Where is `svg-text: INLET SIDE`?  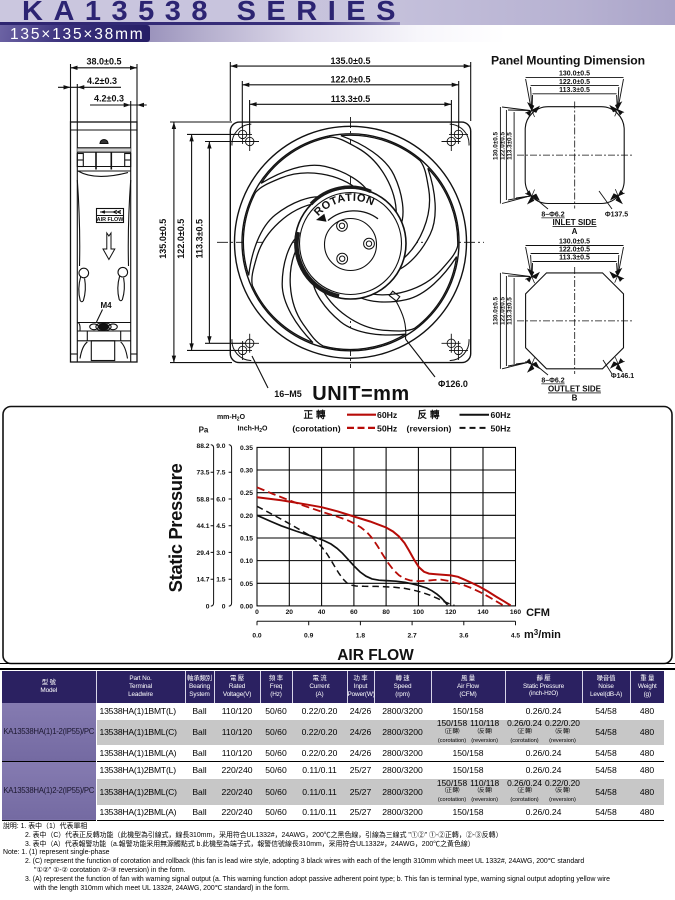
svg-text: INLET SIDE is located at coordinates (574, 222).